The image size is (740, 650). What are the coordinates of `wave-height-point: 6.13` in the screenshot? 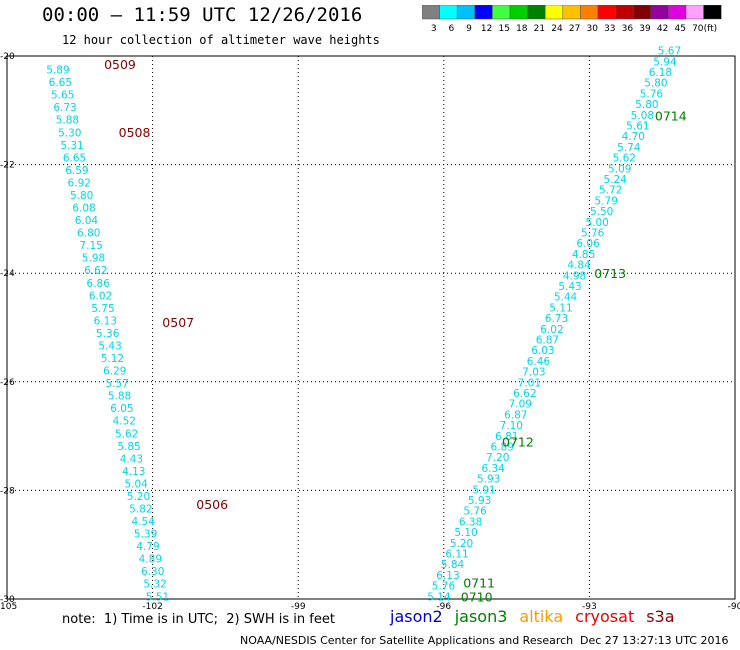 It's located at (105, 321).